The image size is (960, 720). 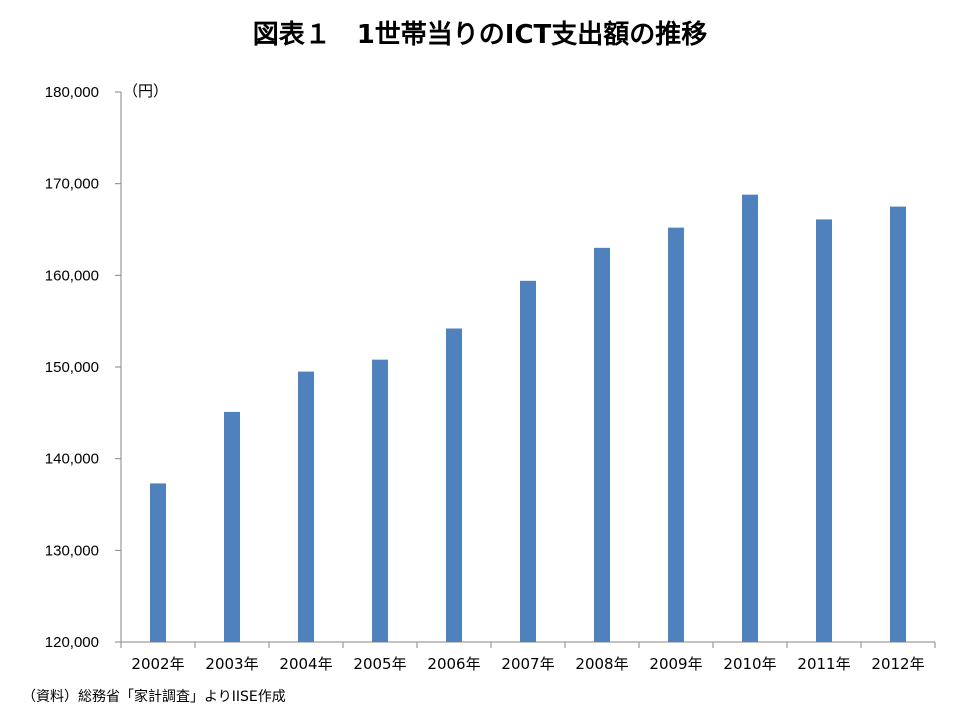 What do you see at coordinates (72, 459) in the screenshot?
I see `y-tick-label: 140,000` at bounding box center [72, 459].